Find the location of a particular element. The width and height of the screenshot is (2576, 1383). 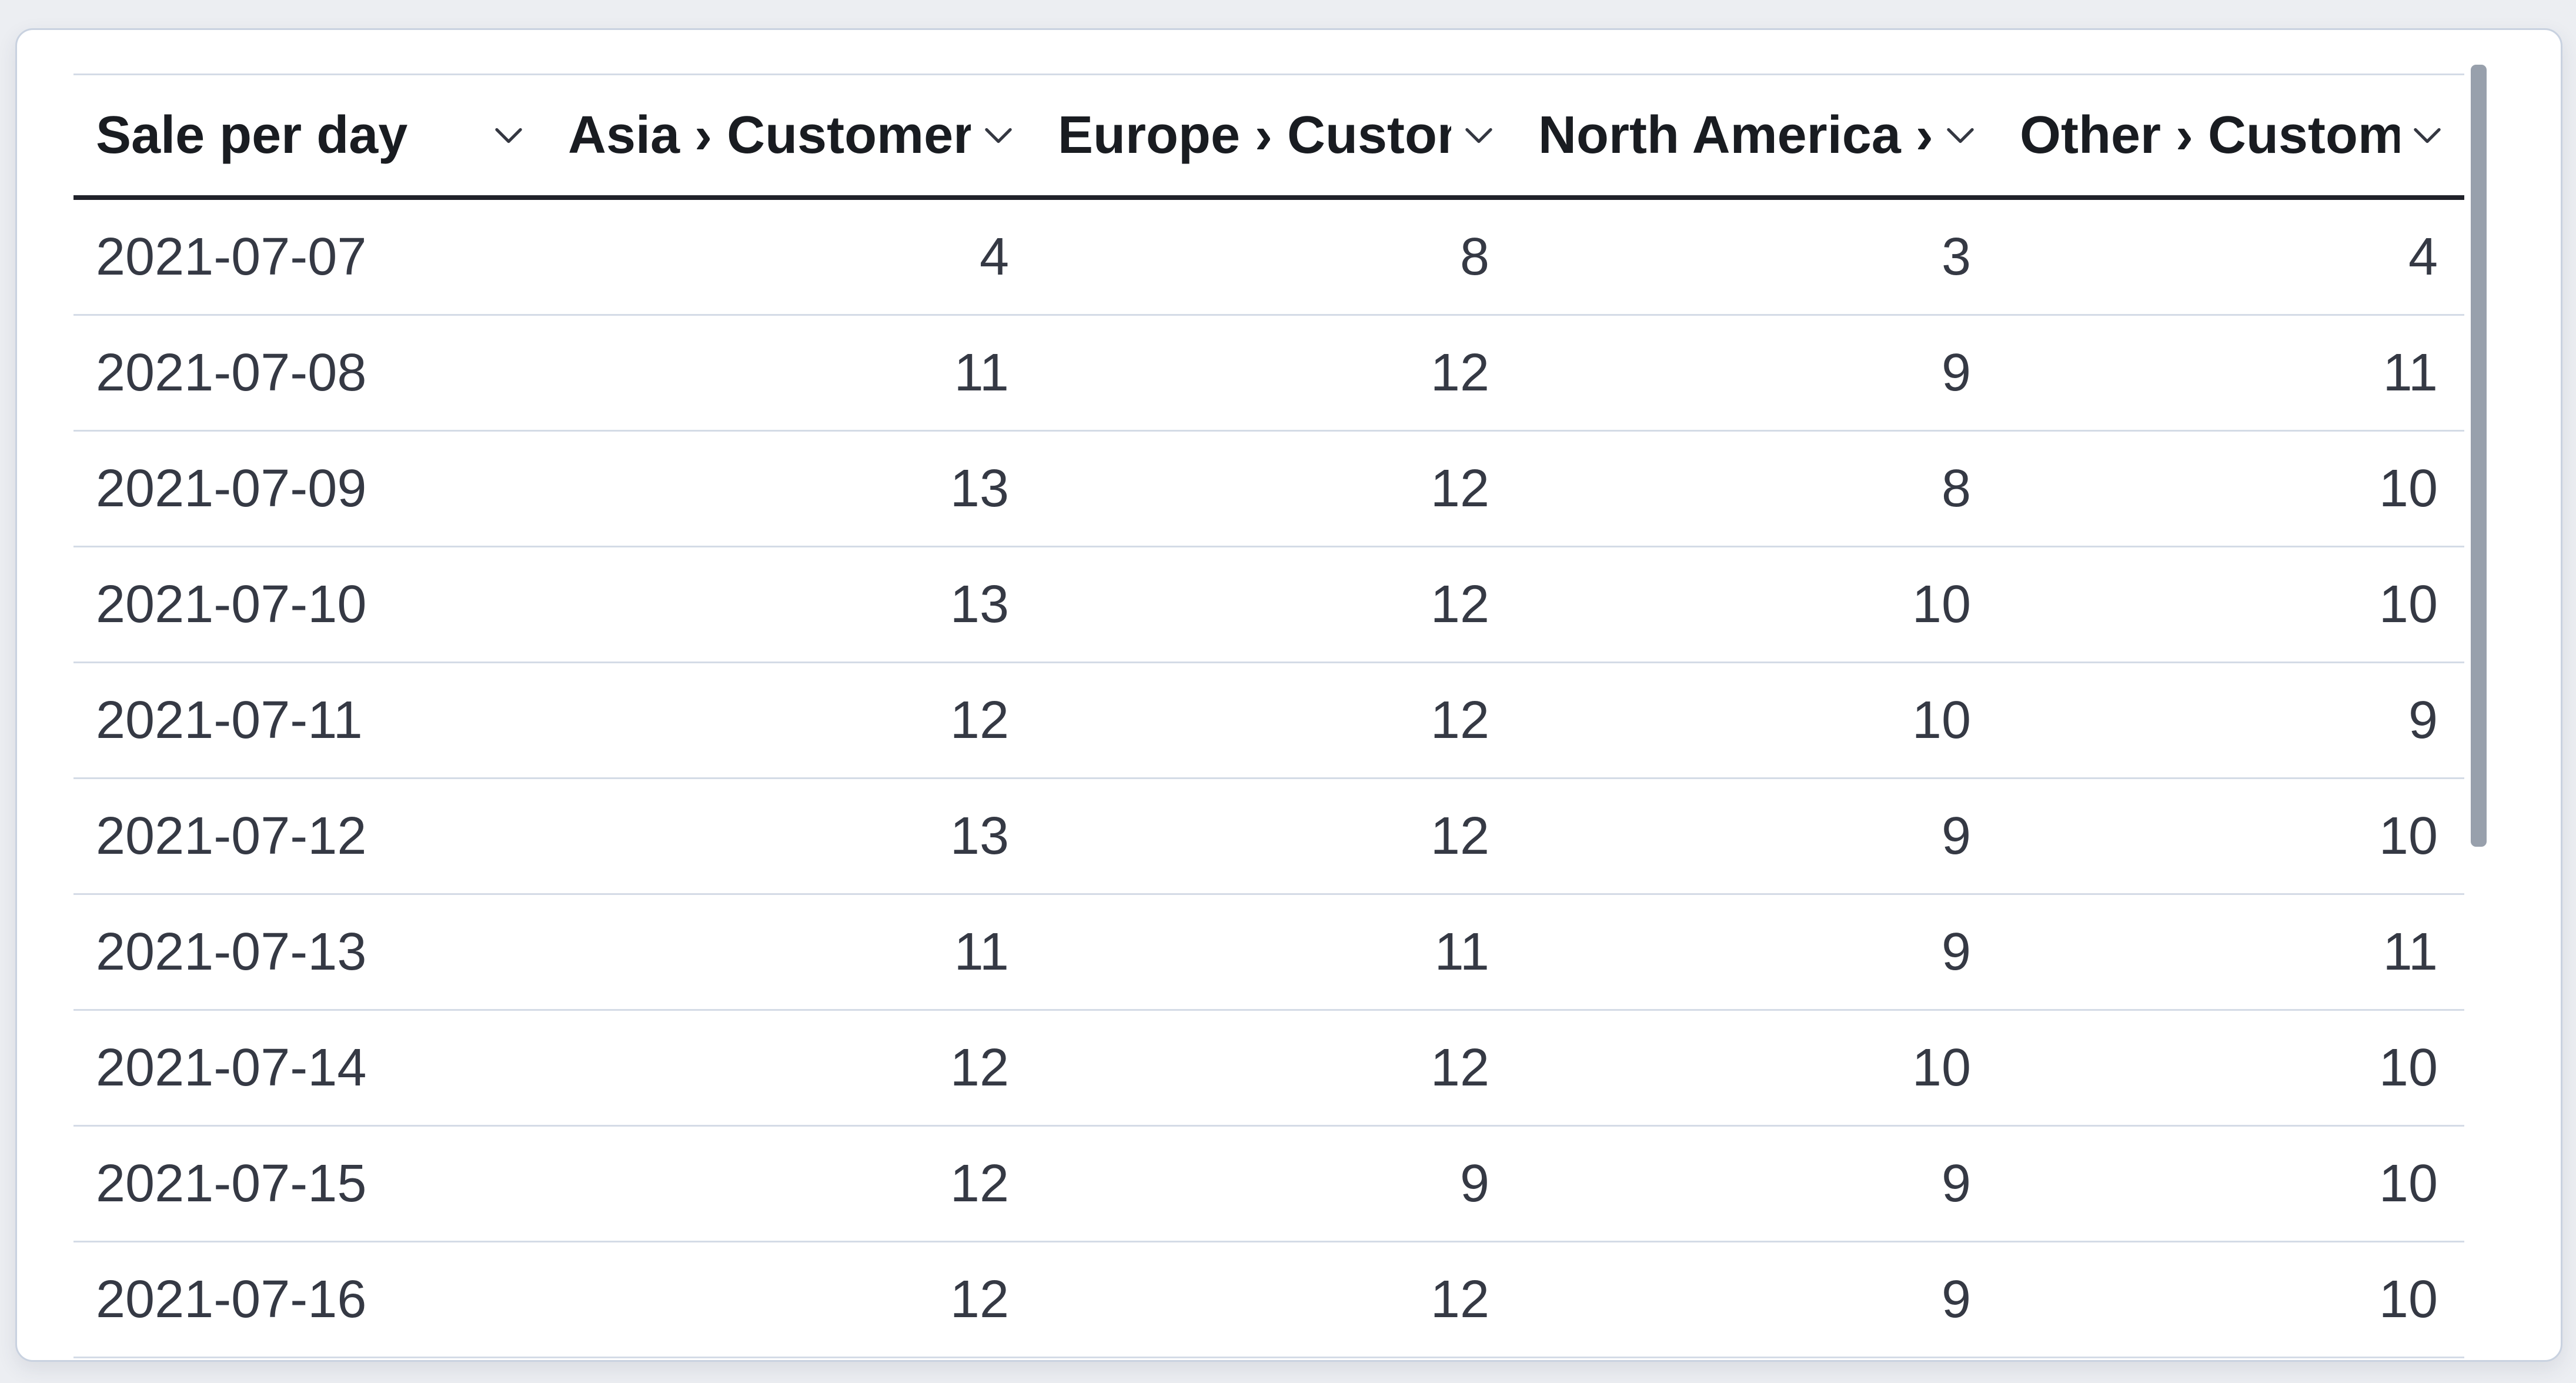

table-row: 2021-07-15 12 9 9 10 is located at coordinates (1268, 1183).